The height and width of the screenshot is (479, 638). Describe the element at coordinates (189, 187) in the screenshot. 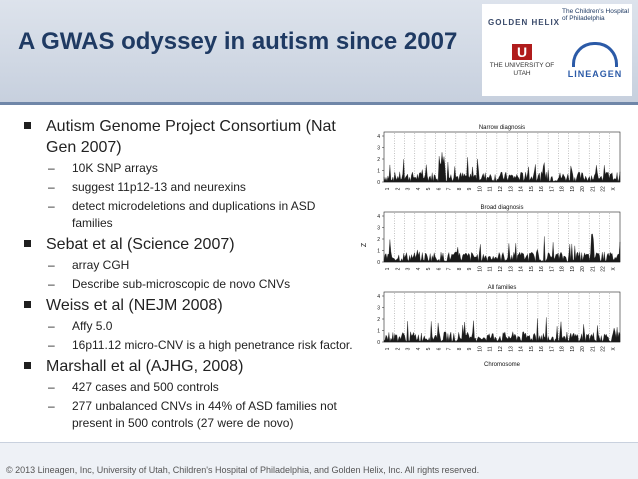

I see `sub-bullet-item: – suggest 11p12-13 and neurexins` at that location.